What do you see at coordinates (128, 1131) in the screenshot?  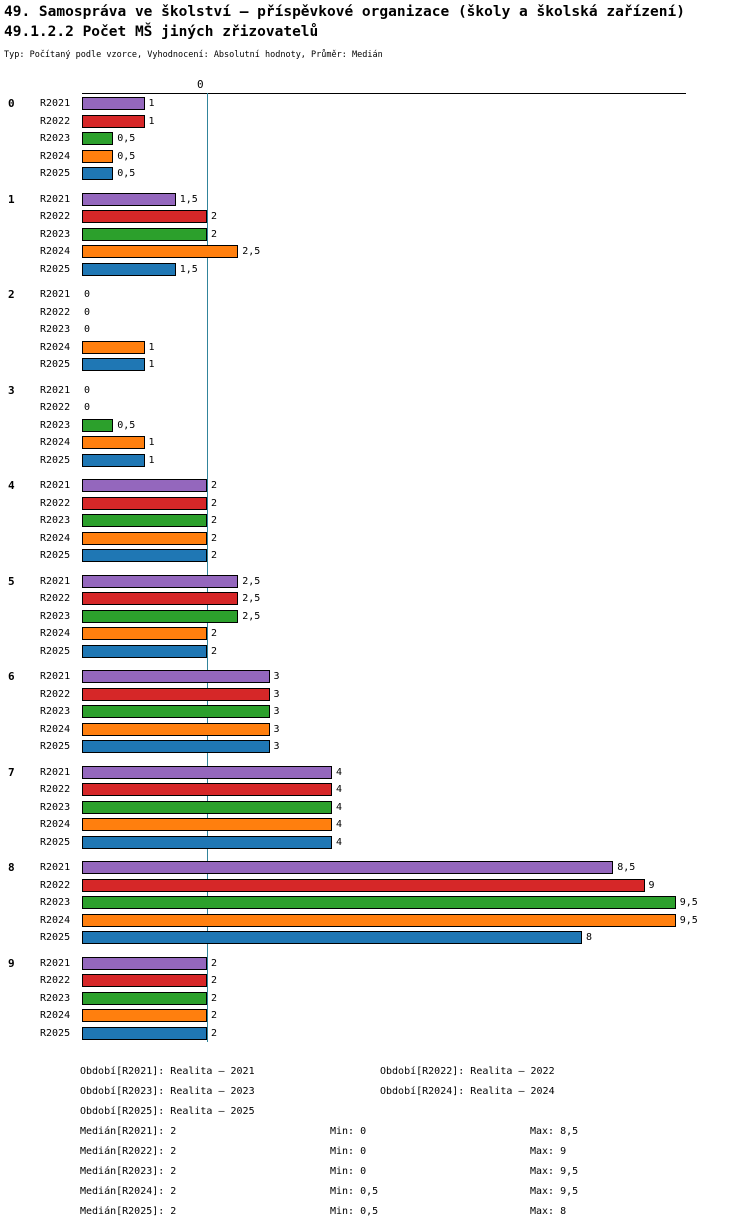 I see `stat-median-label: Medián[R2021]: 2` at bounding box center [128, 1131].